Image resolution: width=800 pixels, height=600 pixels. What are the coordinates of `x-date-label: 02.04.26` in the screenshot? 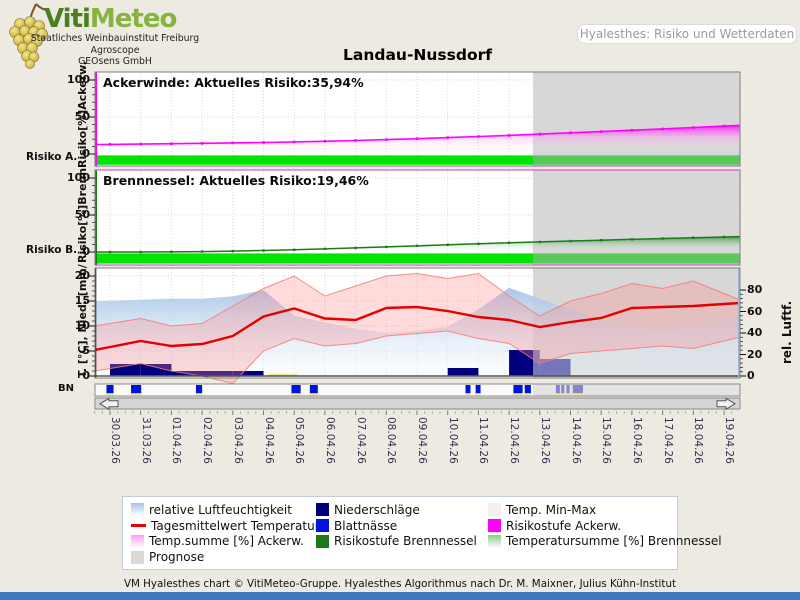 It's located at (207, 440).